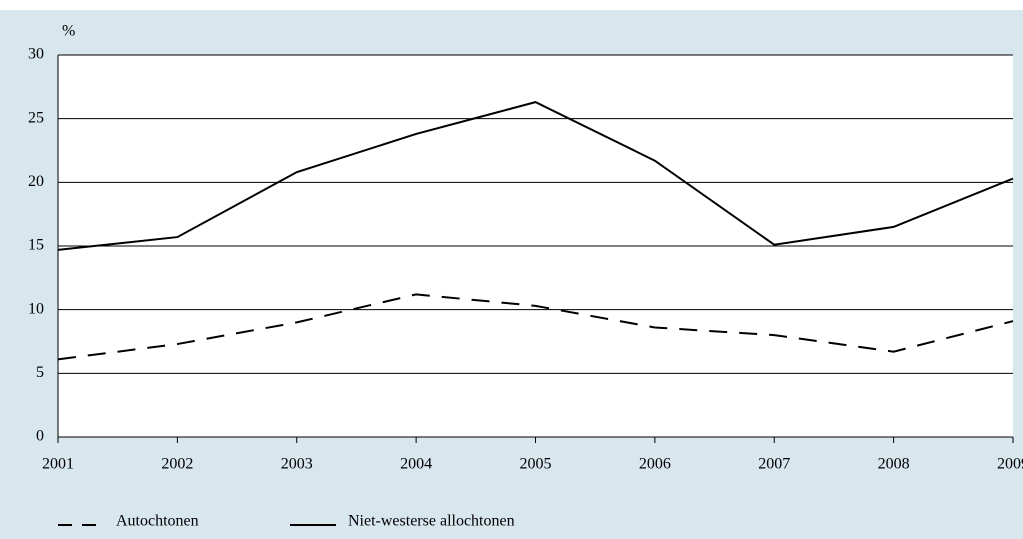  Describe the element at coordinates (177, 464) in the screenshot. I see `x-tick-label: 2002` at that location.